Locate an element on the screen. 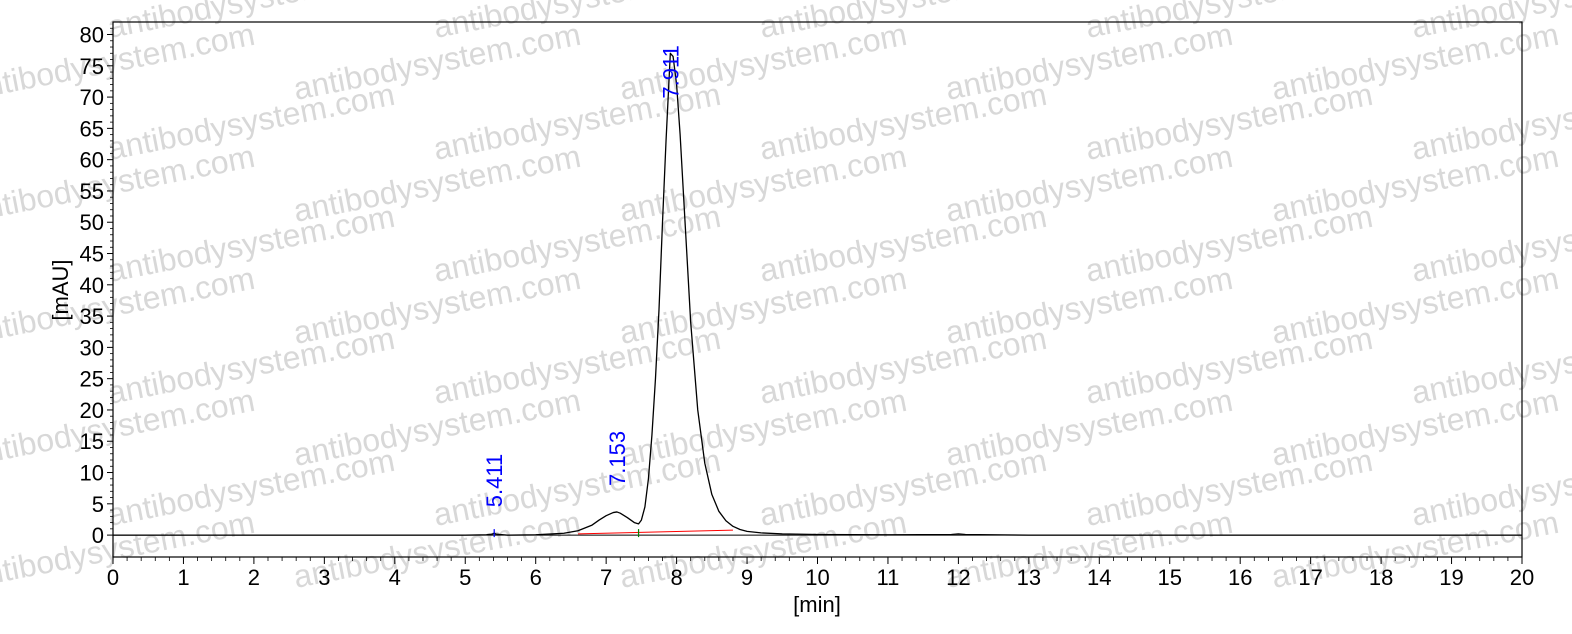  y-tick-label: 75 is located at coordinates (92, 66).